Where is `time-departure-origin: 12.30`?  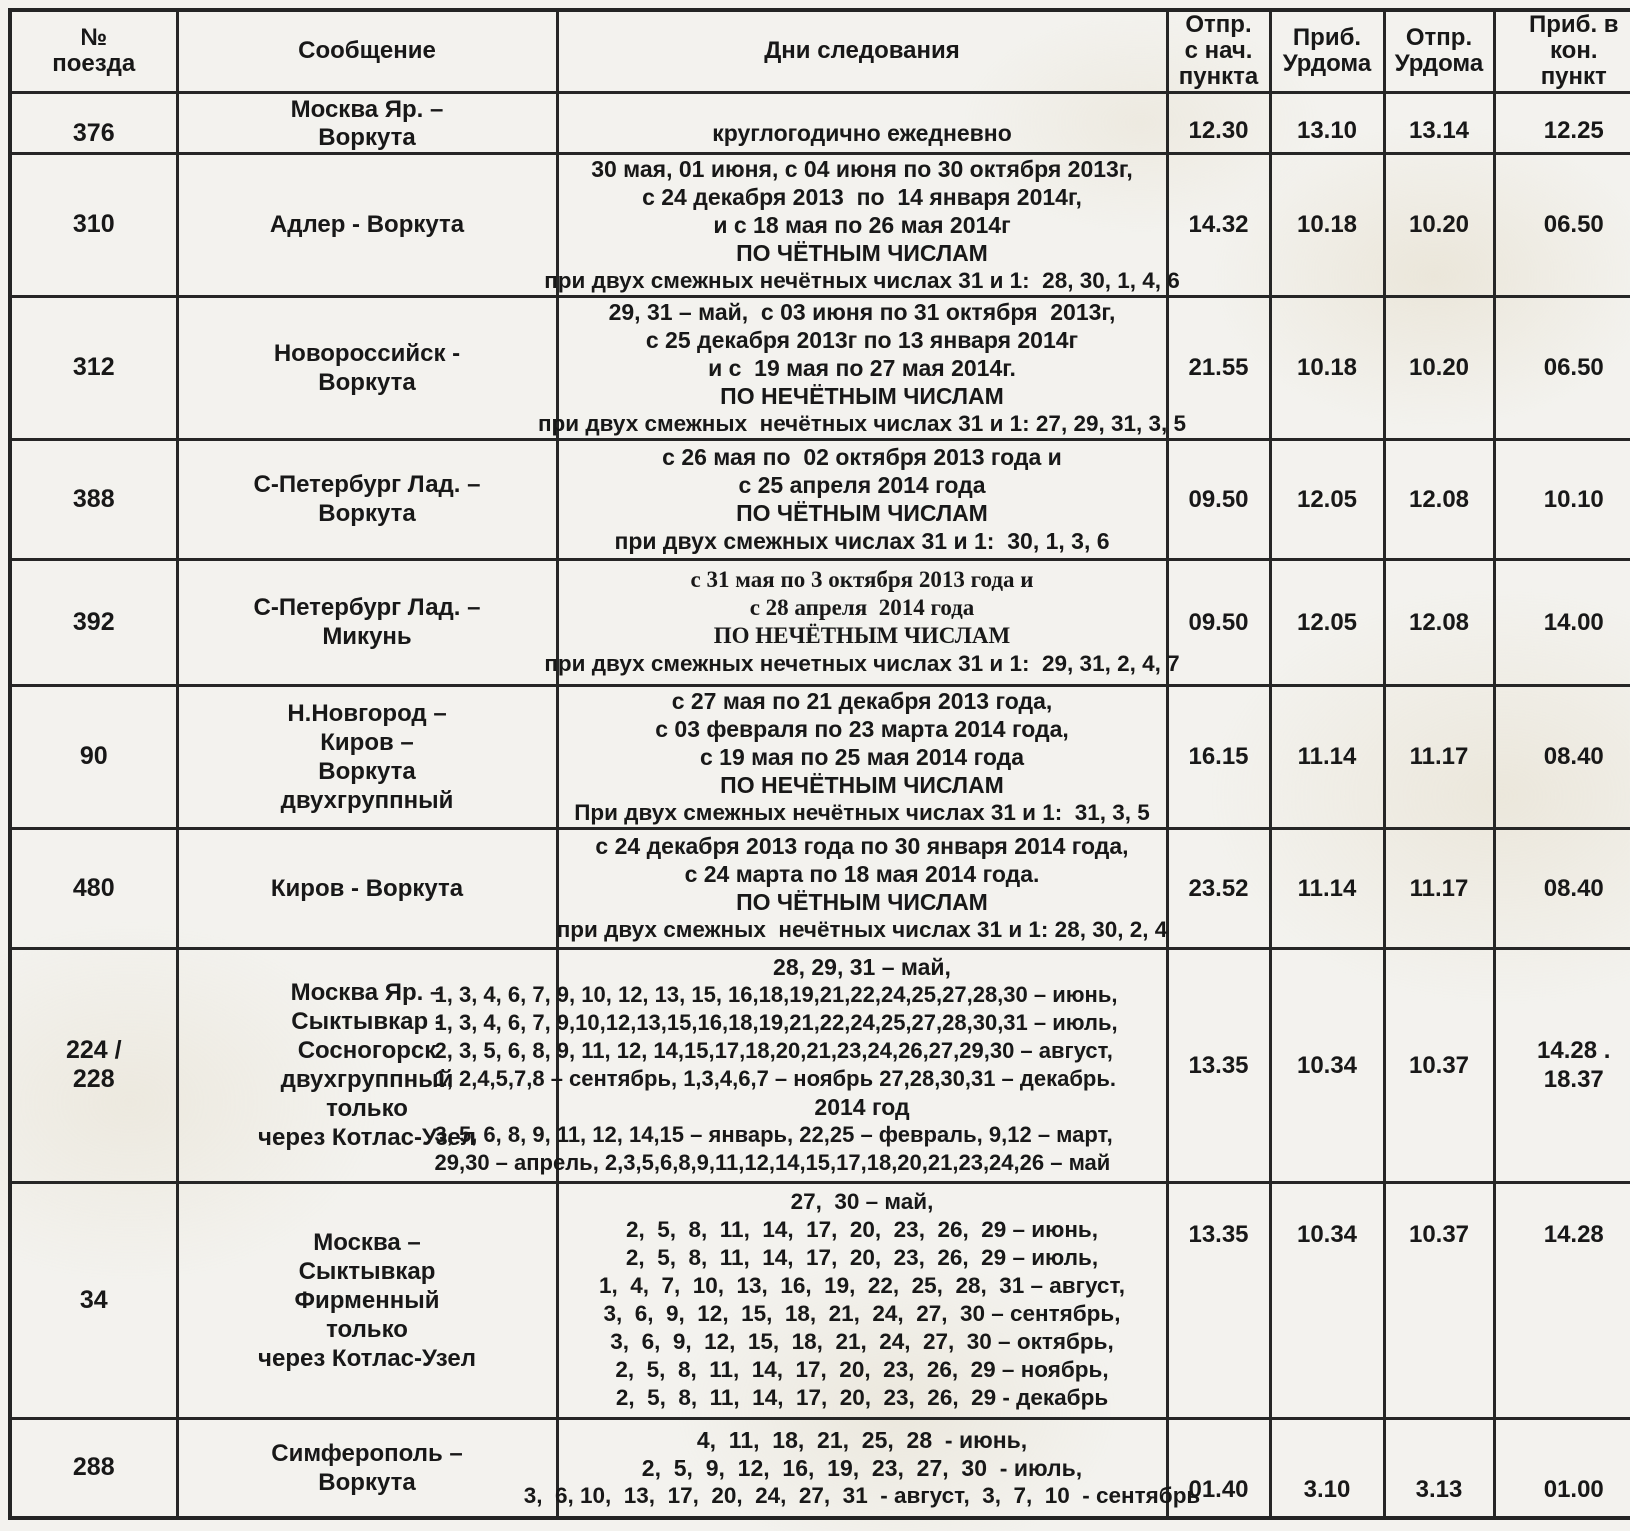 time-departure-origin: 12.30 is located at coordinates (1218, 122).